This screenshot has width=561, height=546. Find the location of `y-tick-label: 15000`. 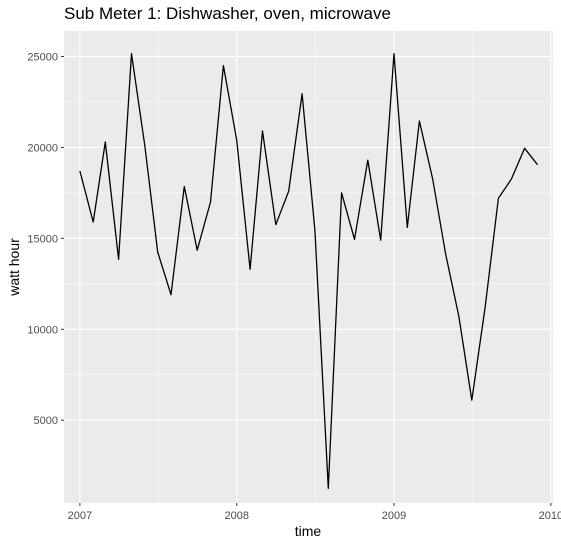

y-tick-label: 15000 is located at coordinates (42, 239).